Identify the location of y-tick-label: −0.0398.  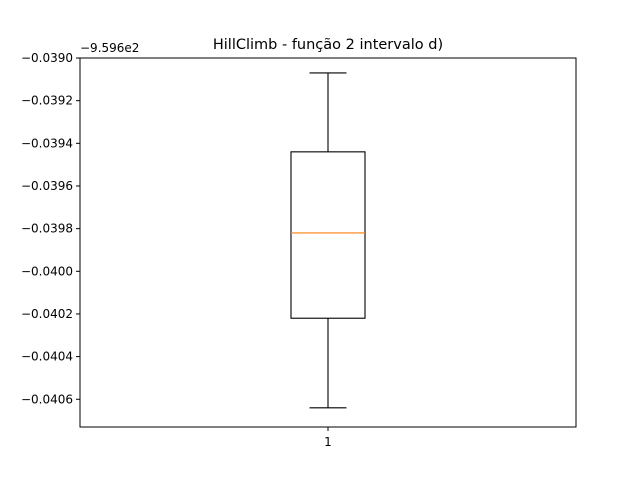
(47, 229).